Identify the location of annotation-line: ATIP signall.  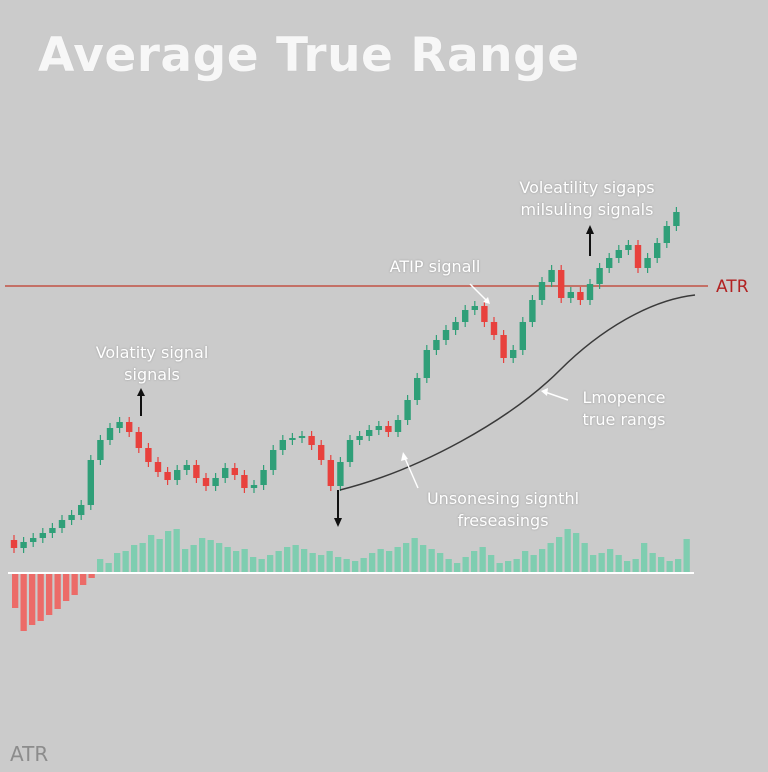
(435, 266).